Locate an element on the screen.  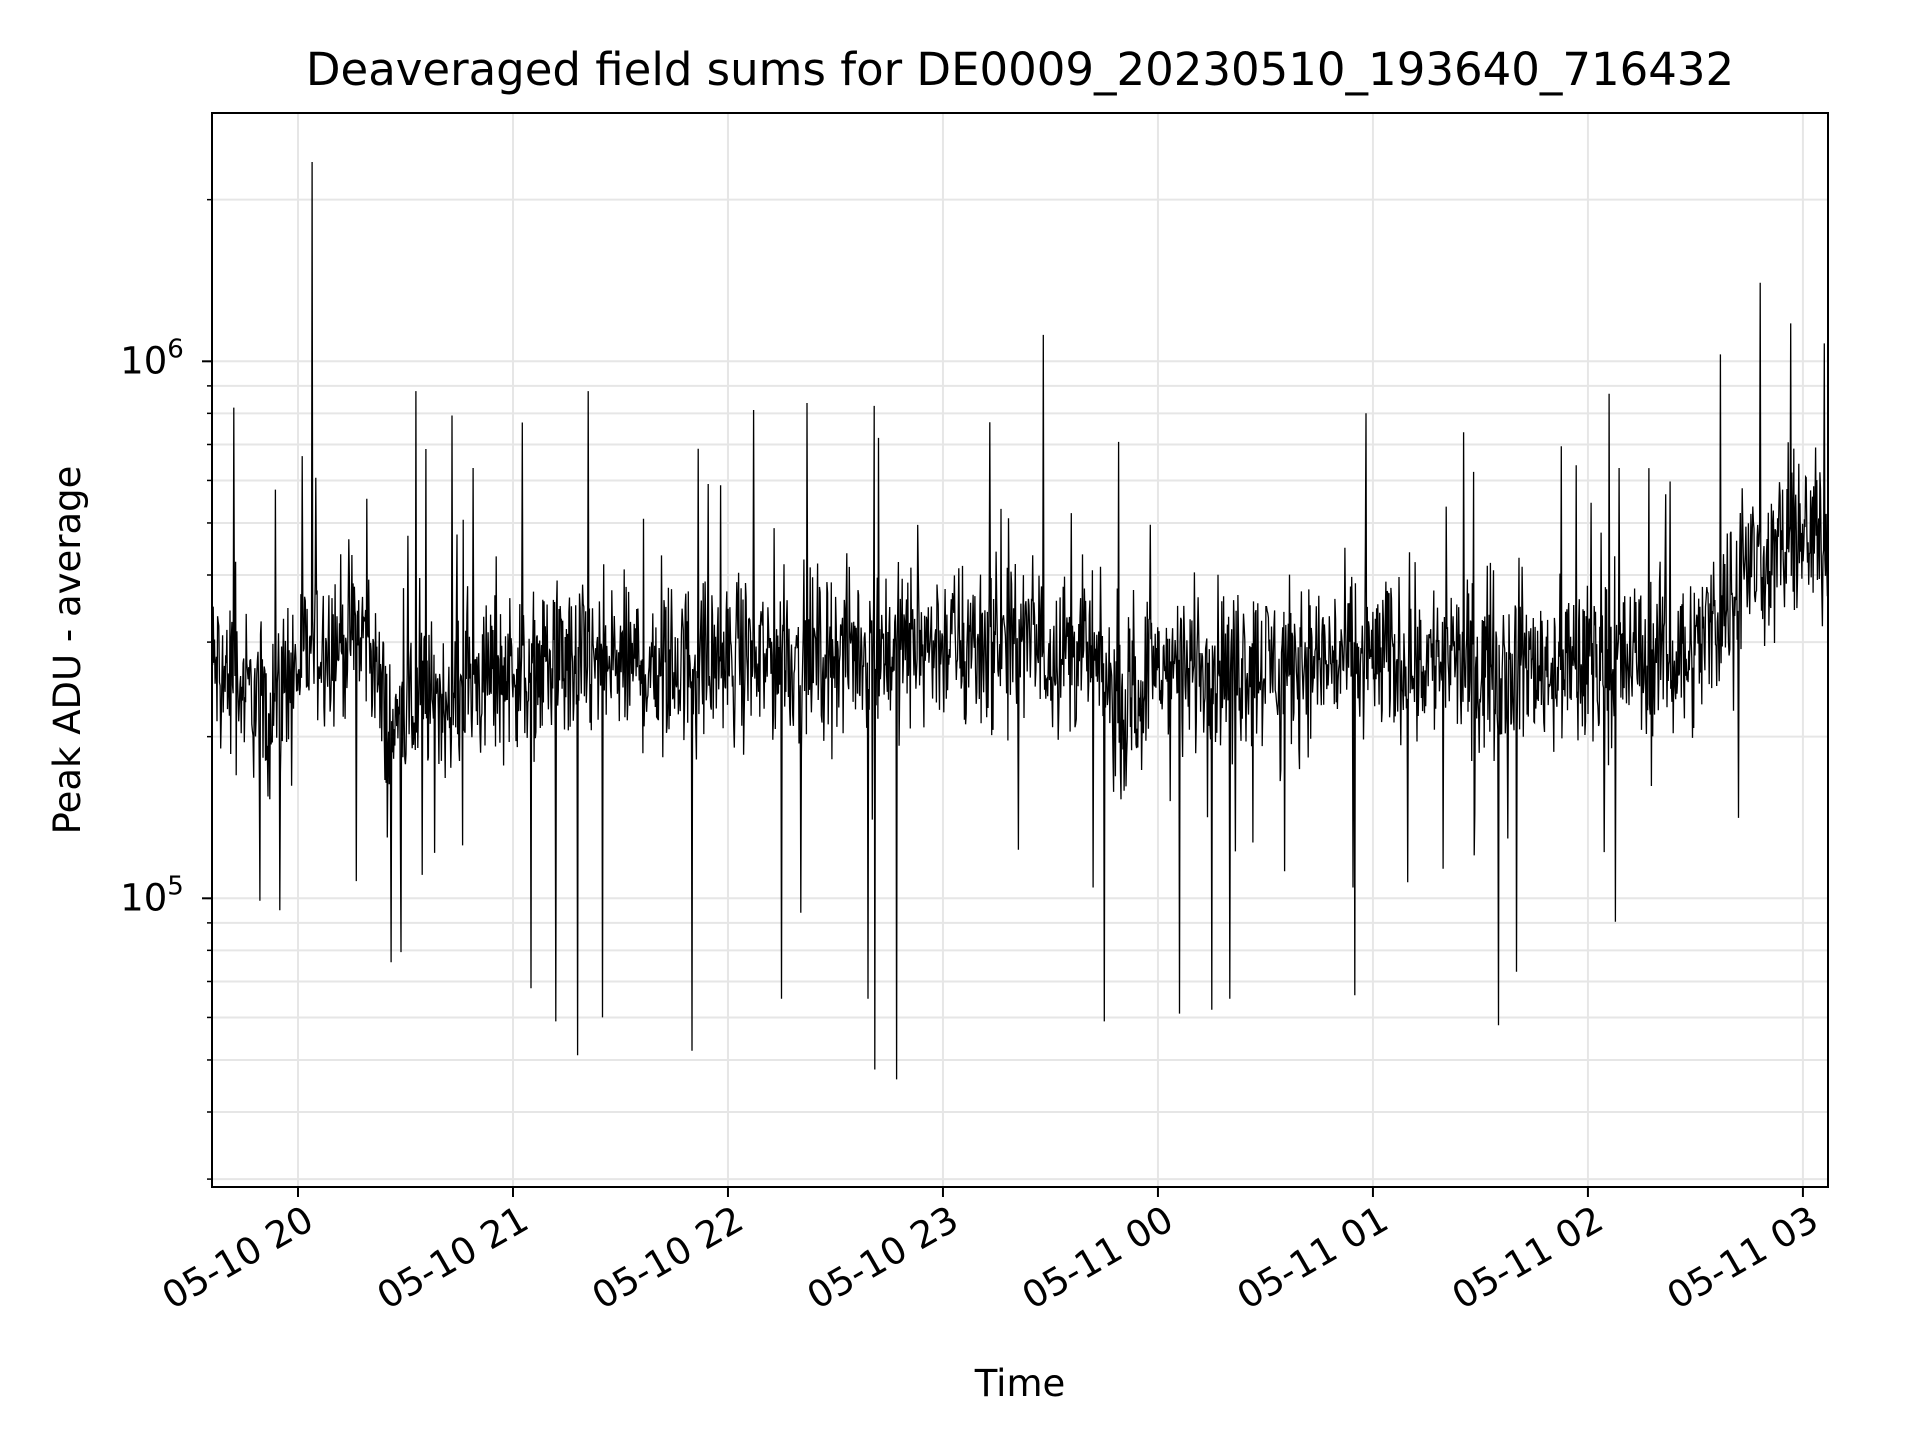
y-axis: 105 106 is located at coordinates (166, 689).